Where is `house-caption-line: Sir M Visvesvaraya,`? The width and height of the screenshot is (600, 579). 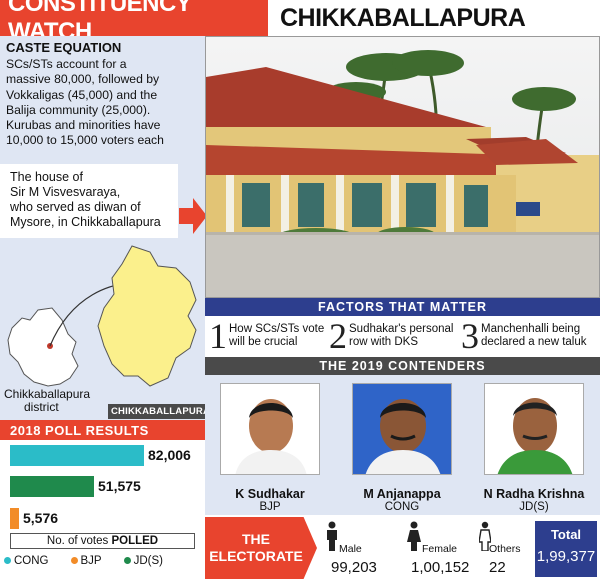 house-caption-line: Sir M Visvesvaraya, is located at coordinates (65, 192).